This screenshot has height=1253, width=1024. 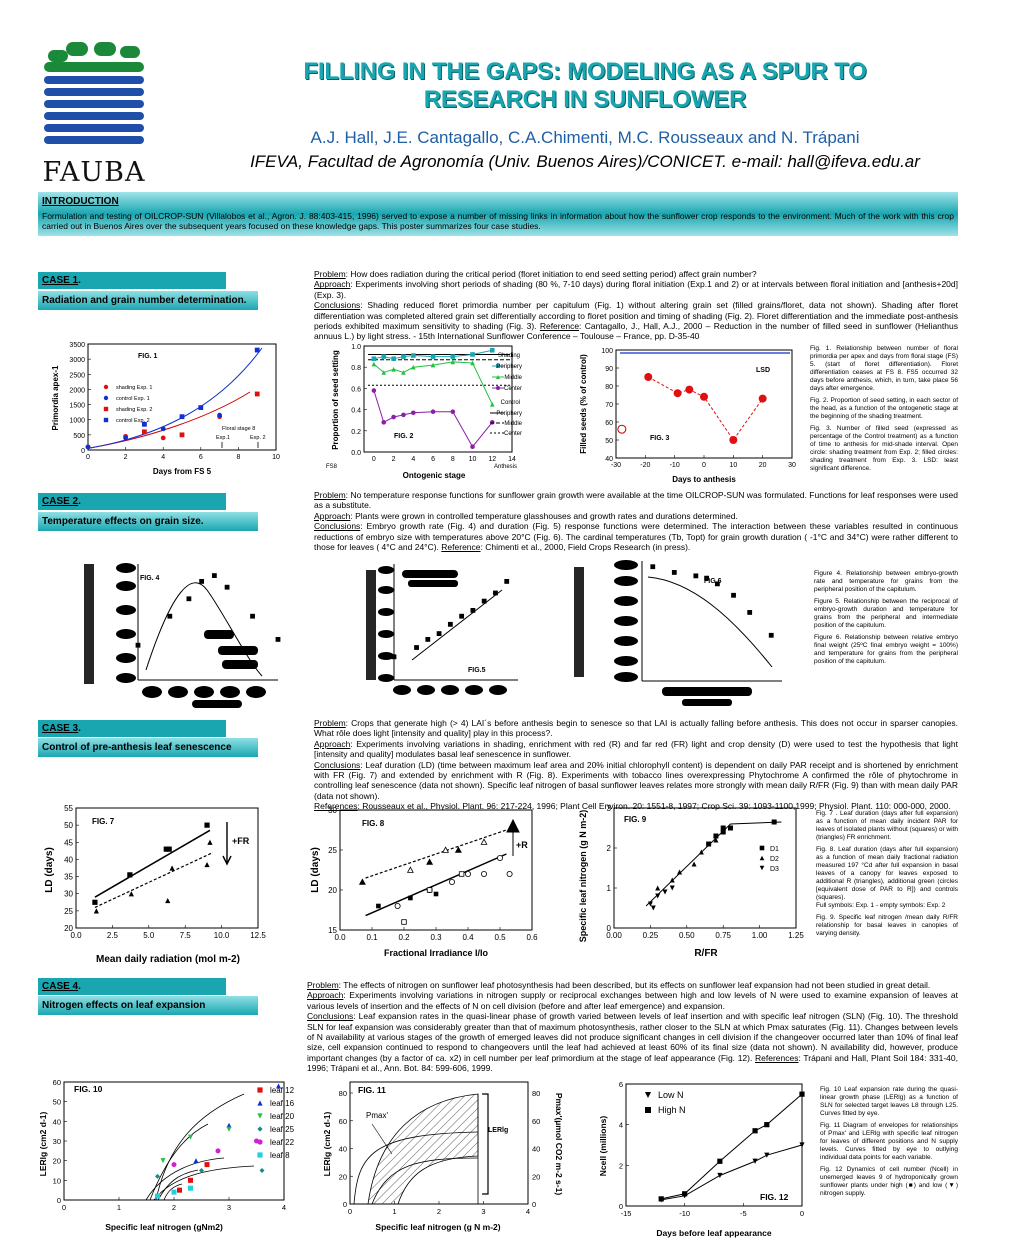 I want to click on fig10-legend-label: leaf 20, so click(x=282, y=1116).